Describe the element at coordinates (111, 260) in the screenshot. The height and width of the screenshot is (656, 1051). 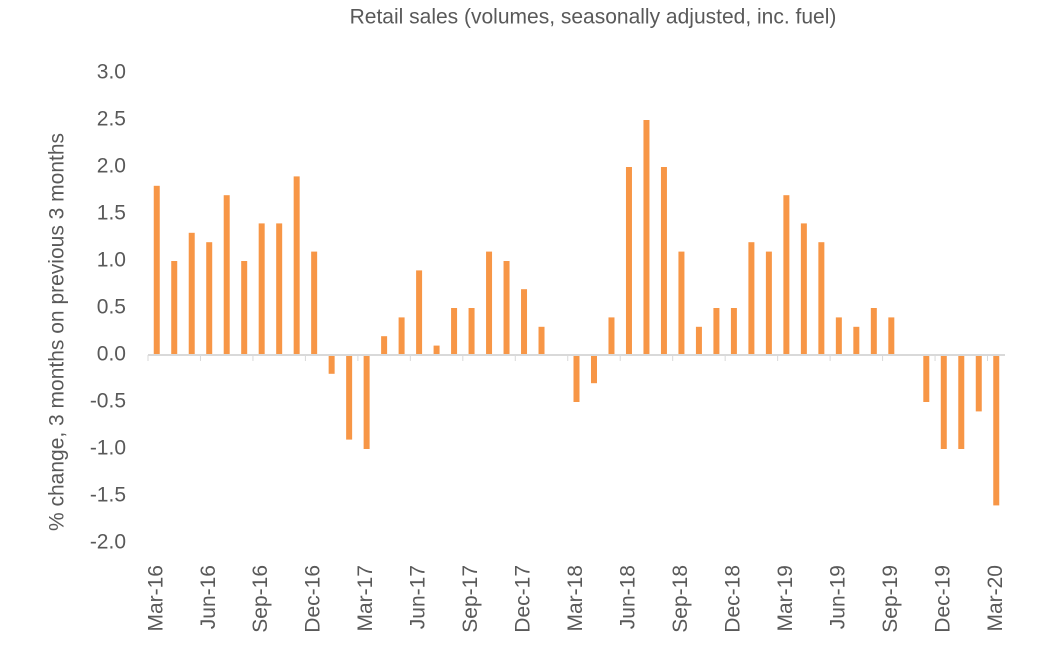
I see `y-tick-label: 1.0` at that location.